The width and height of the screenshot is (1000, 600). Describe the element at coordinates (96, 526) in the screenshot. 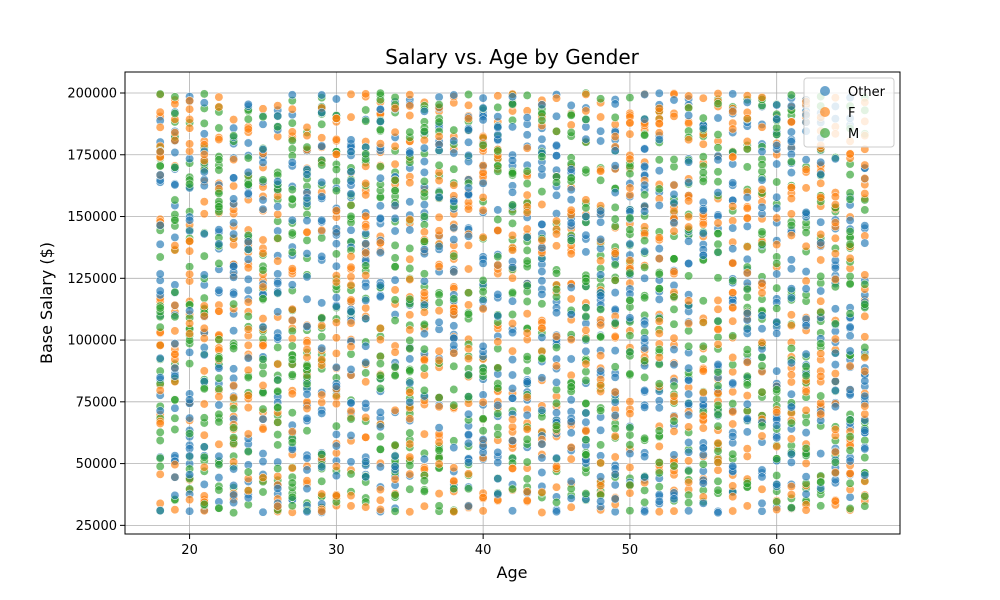

I see `y-tick-label: 25000` at that location.